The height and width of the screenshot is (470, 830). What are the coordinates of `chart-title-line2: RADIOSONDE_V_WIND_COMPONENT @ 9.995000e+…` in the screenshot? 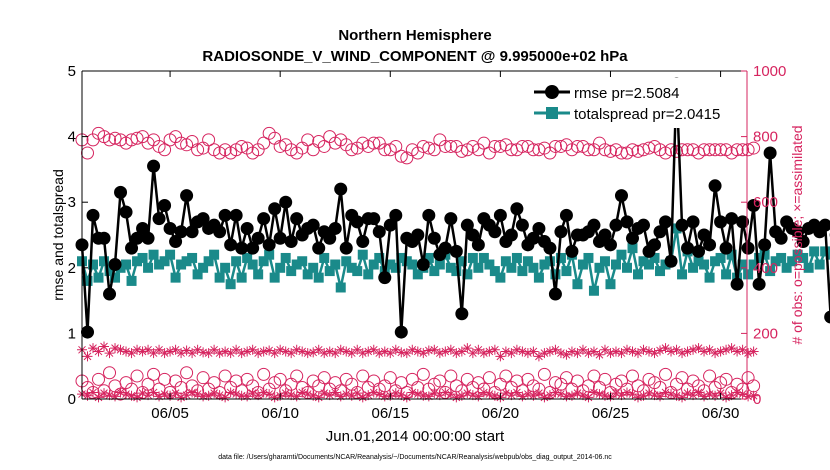 It's located at (415, 56).